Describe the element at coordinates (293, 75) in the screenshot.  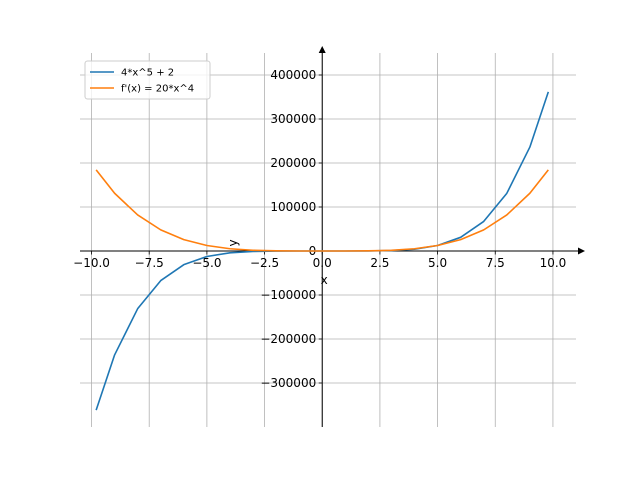
I see `y-tick-label: 400000` at that location.